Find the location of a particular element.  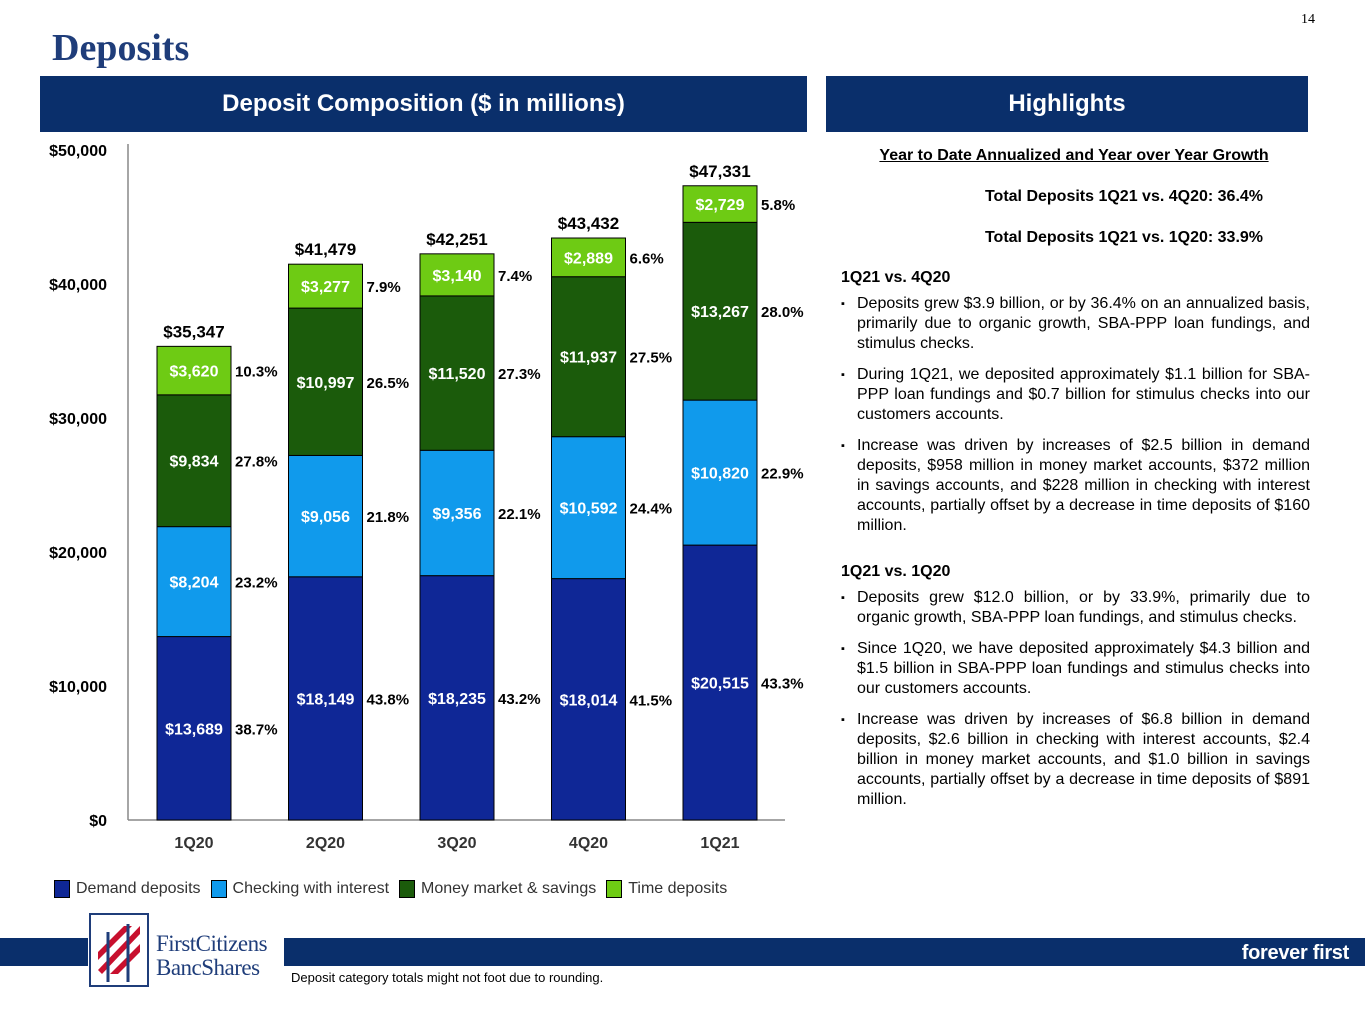

page-number: 14 is located at coordinates (1308, 19).